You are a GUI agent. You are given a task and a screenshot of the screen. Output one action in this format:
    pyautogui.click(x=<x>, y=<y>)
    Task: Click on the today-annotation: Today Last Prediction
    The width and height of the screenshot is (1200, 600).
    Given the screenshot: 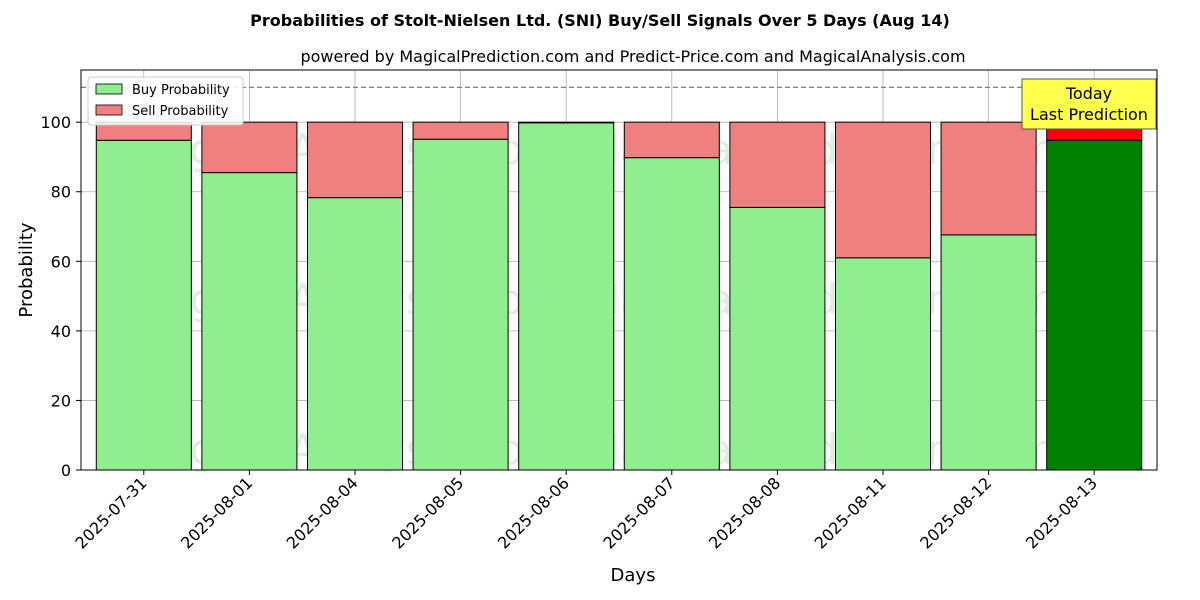 What is the action you would take?
    pyautogui.click(x=1089, y=104)
    